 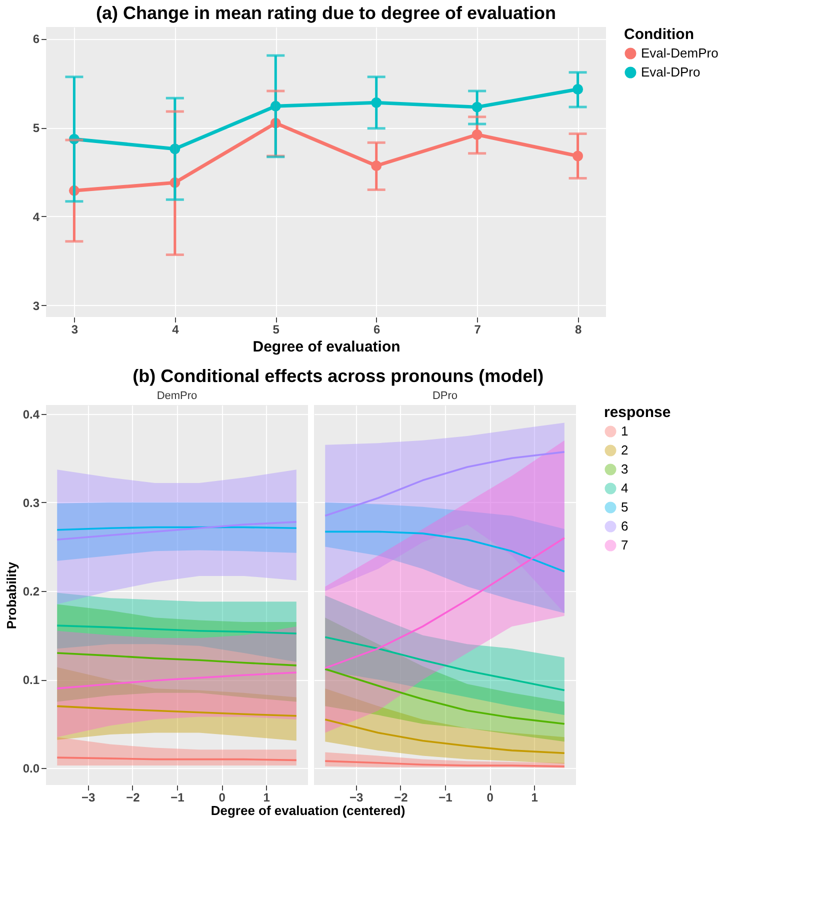 I want to click on x-axis-title: Degree of evaluation, so click(x=326, y=347).